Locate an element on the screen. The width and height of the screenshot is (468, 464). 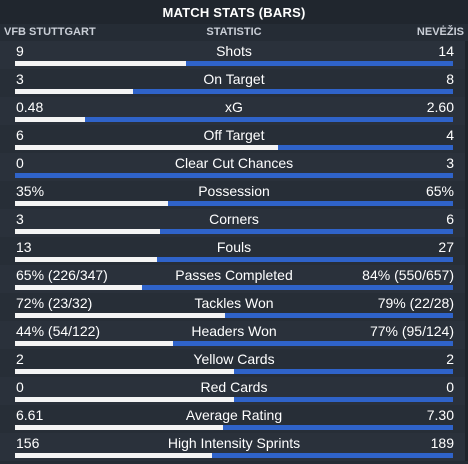
statistic-column-header: STATISTIC is located at coordinates (234, 32).